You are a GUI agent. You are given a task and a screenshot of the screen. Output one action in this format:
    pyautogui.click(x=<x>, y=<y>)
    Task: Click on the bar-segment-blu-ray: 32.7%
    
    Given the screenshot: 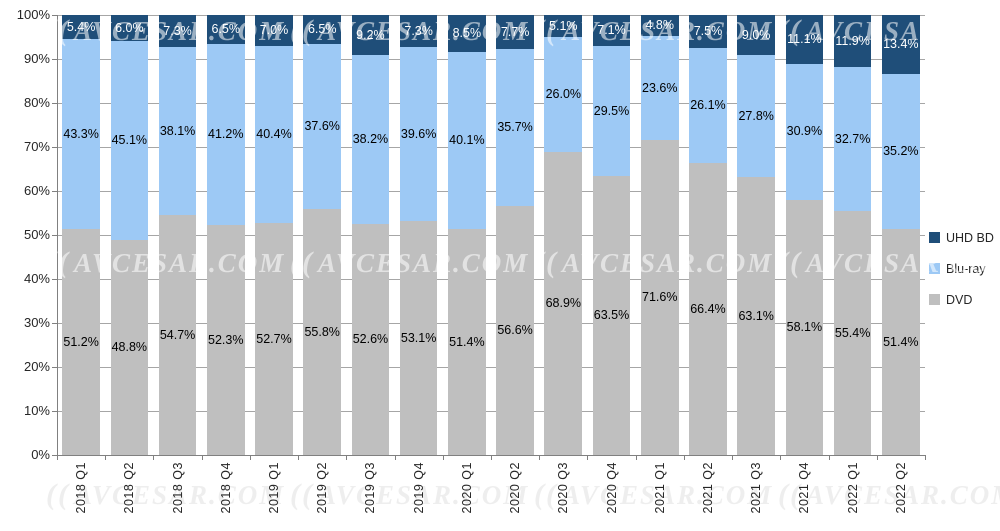 What is the action you would take?
    pyautogui.click(x=852, y=139)
    